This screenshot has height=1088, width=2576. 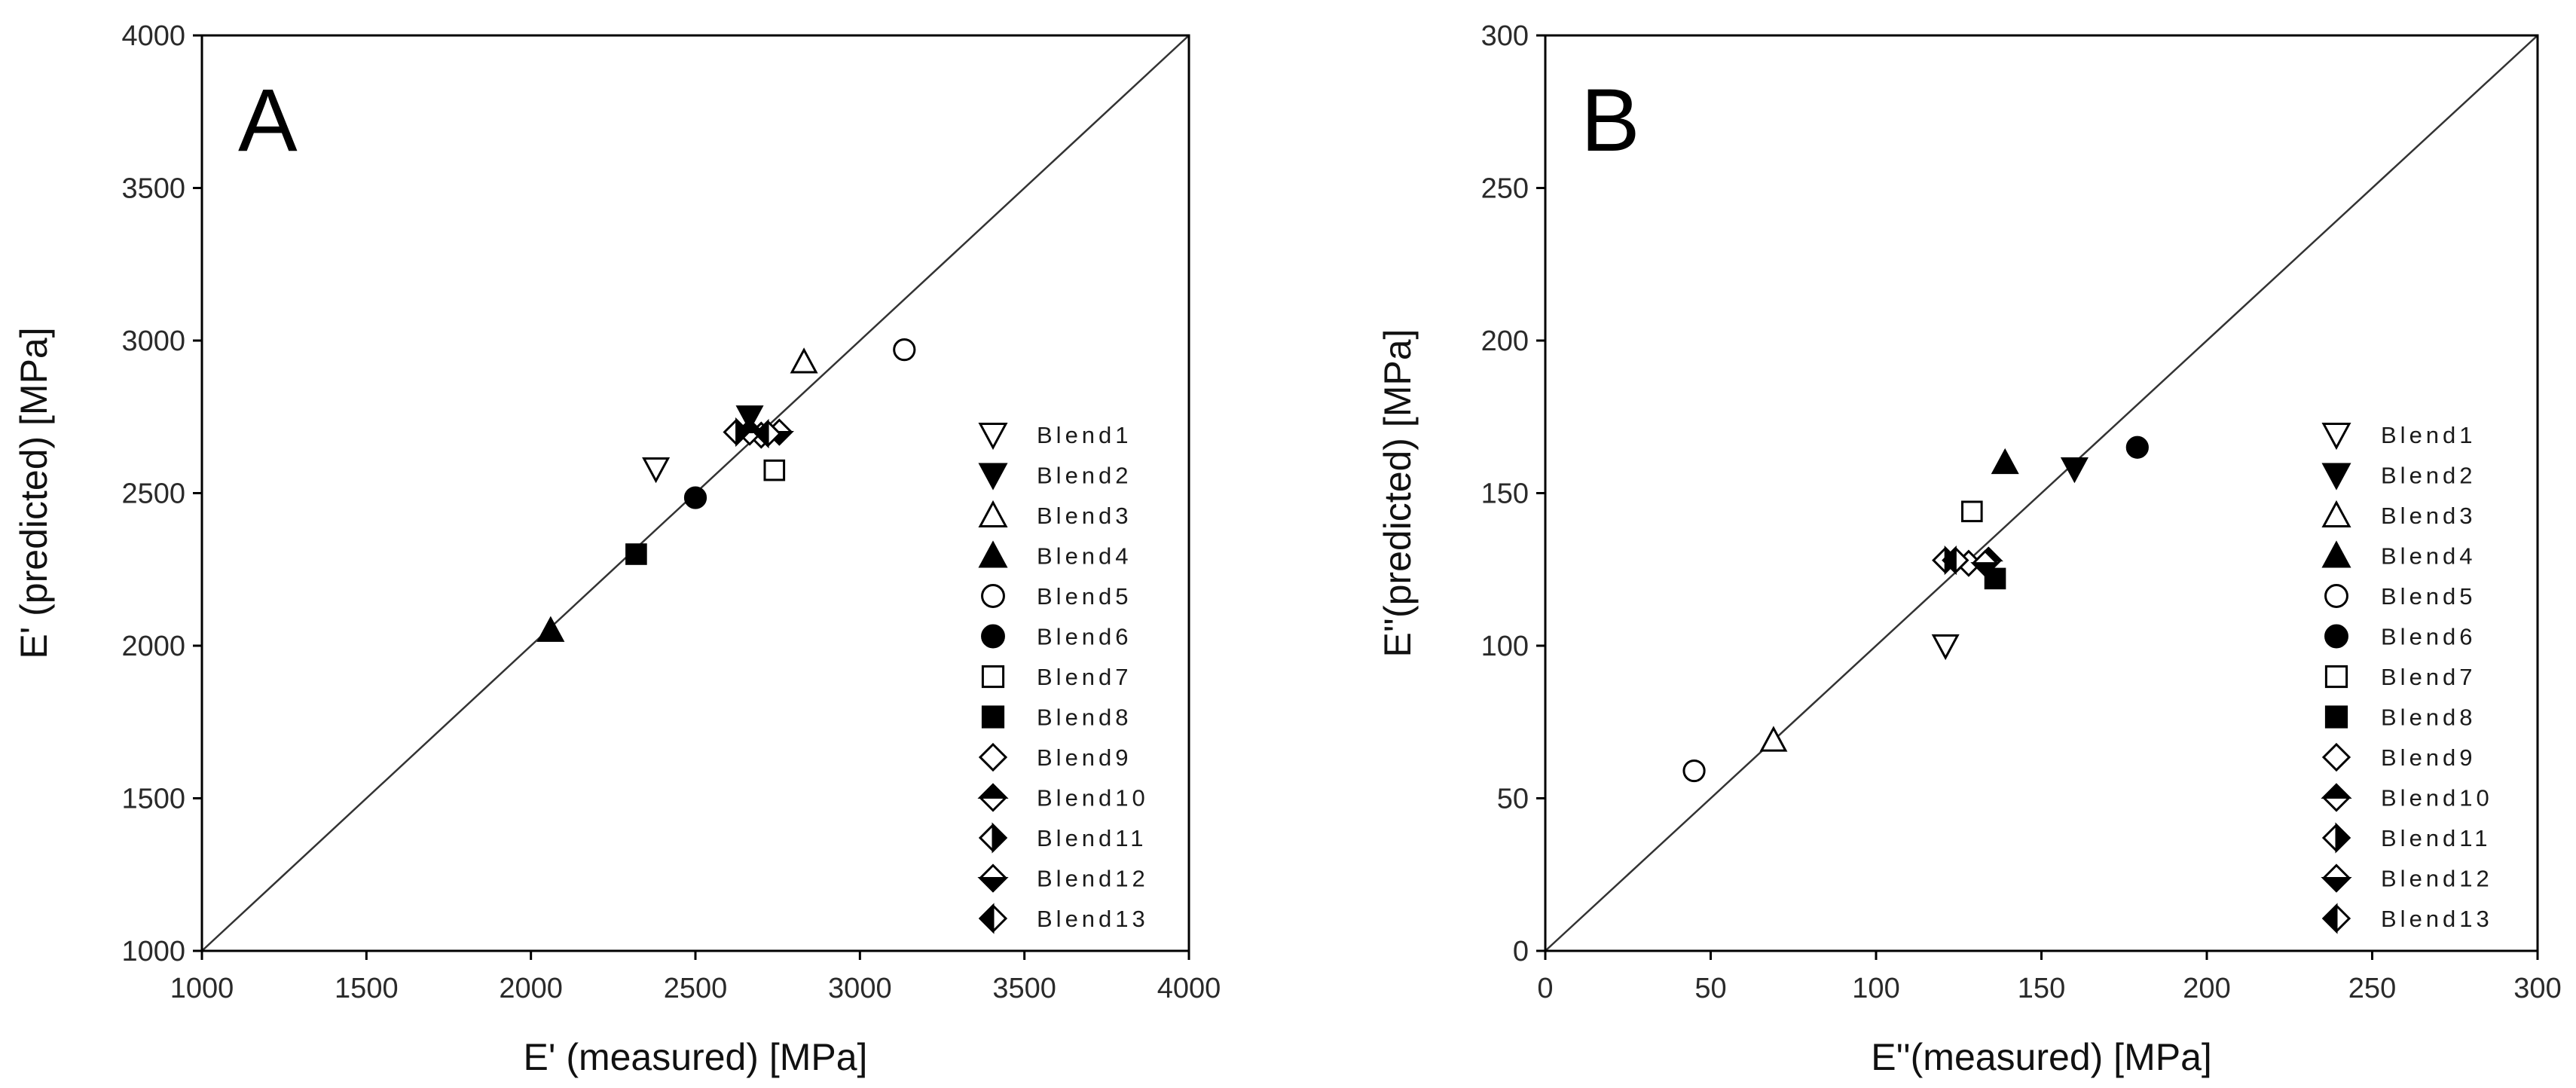 I want to click on y-tick-label: 300, so click(x=1505, y=36).